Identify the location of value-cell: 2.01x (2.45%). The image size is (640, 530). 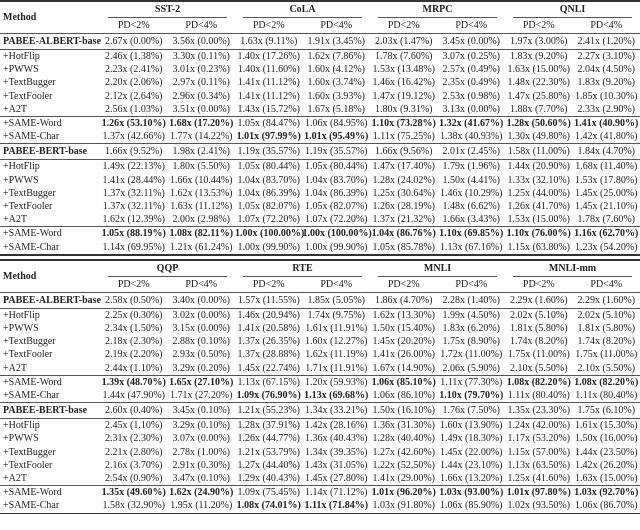
(472, 152).